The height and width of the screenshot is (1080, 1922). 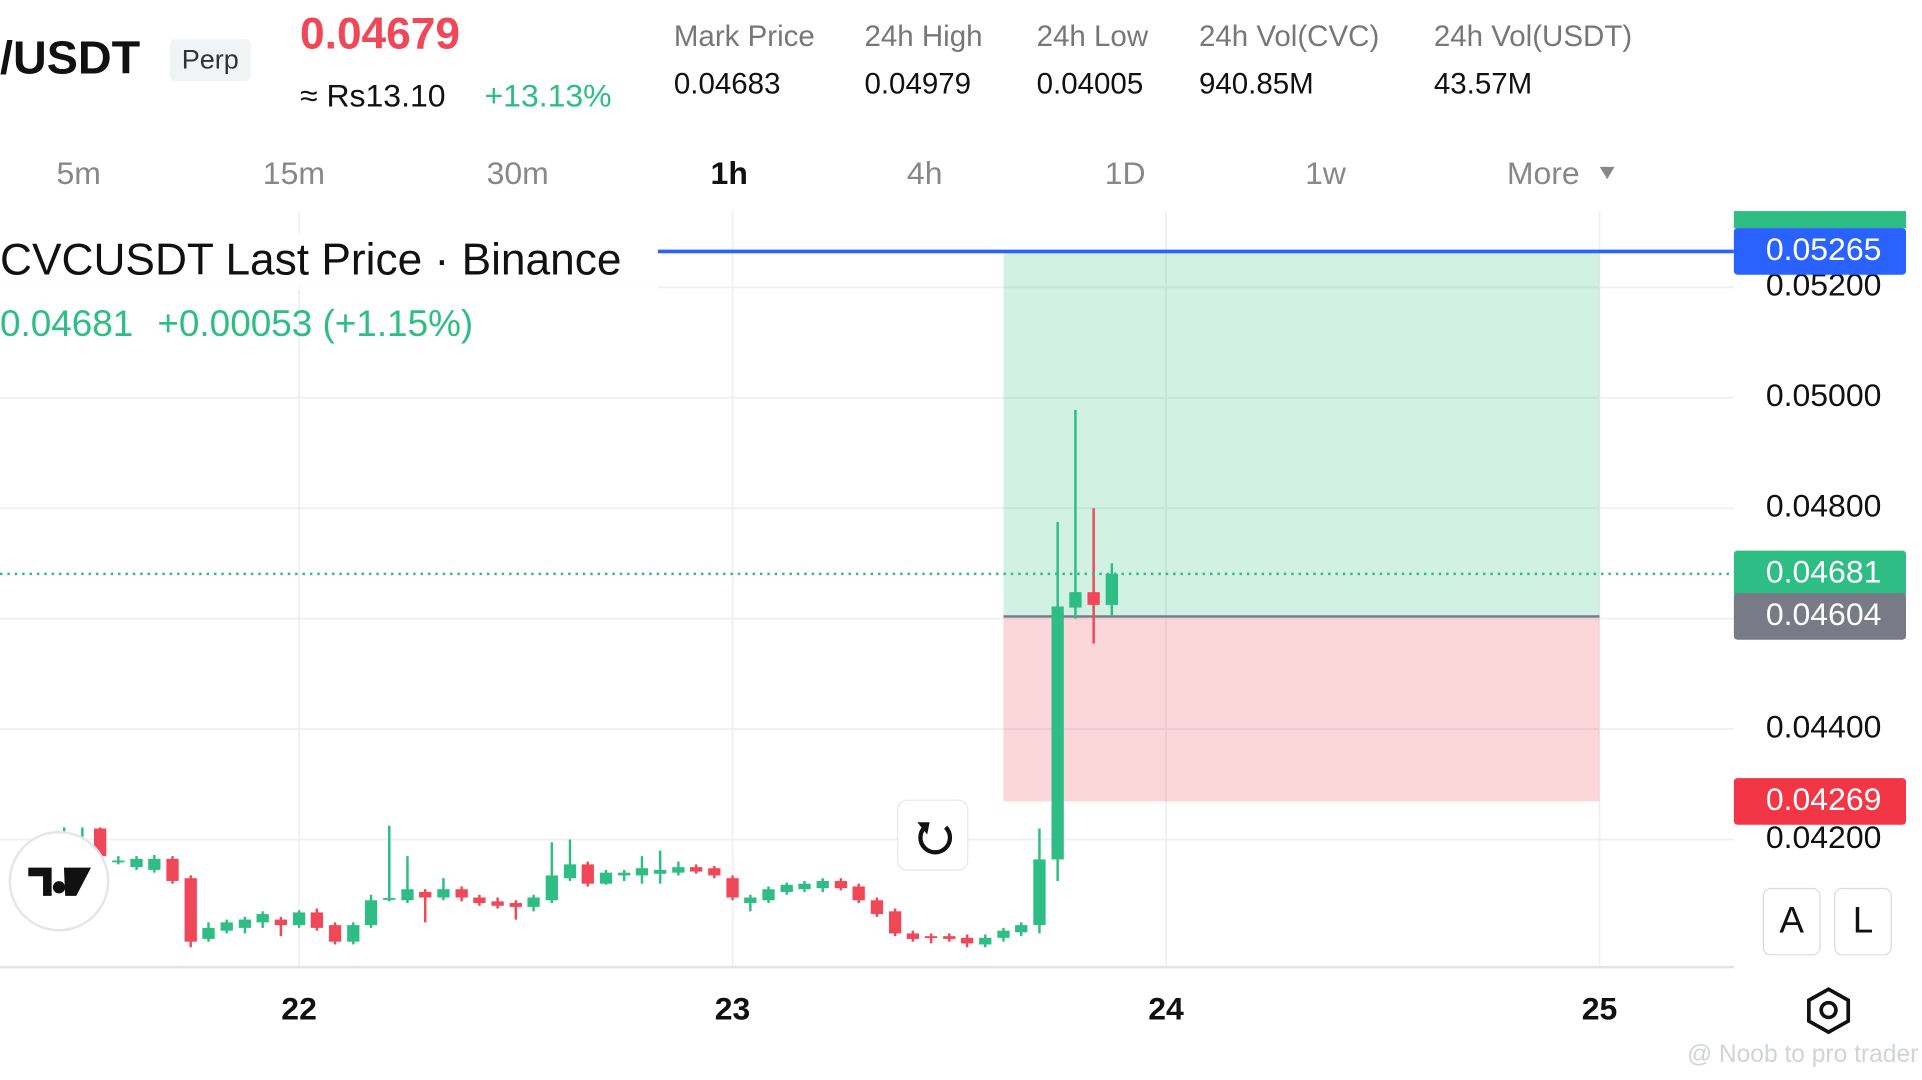 What do you see at coordinates (1256, 84) in the screenshot?
I see `stat-value: 940.85M` at bounding box center [1256, 84].